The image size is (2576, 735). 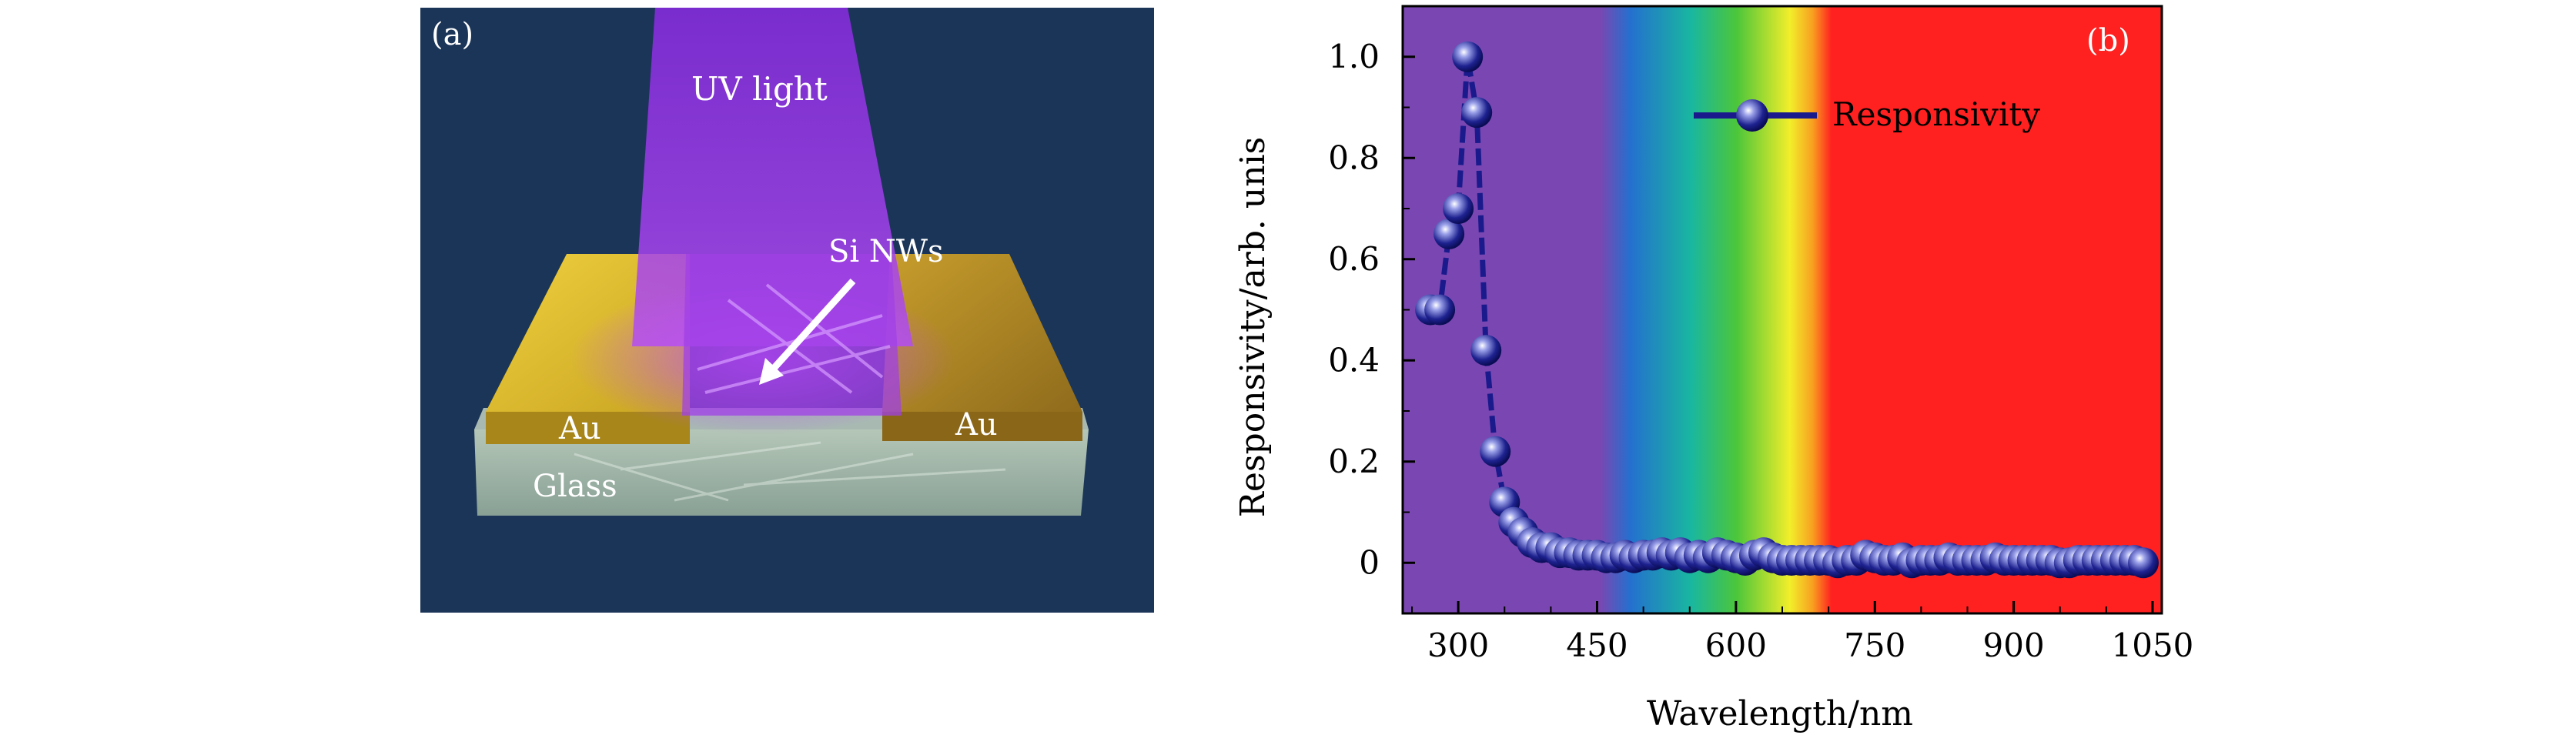 What do you see at coordinates (2153, 645) in the screenshot?
I see `x-tick-label: 1050` at bounding box center [2153, 645].